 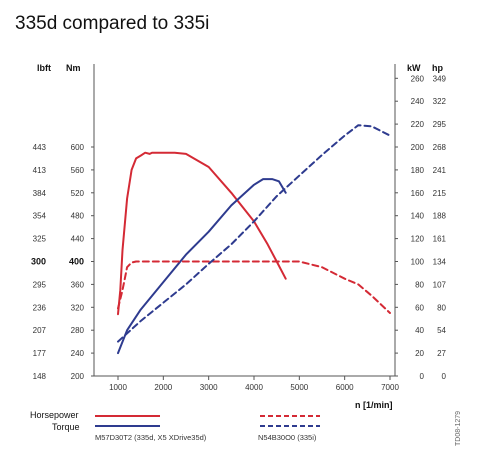 I want to click on diesel-torque-line, so click(x=202, y=233).